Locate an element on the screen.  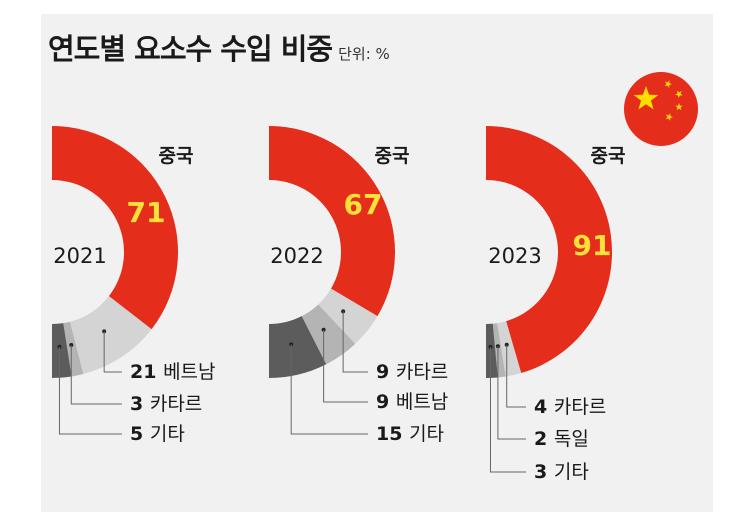
legend-entry: 15 기타 is located at coordinates (410, 434).